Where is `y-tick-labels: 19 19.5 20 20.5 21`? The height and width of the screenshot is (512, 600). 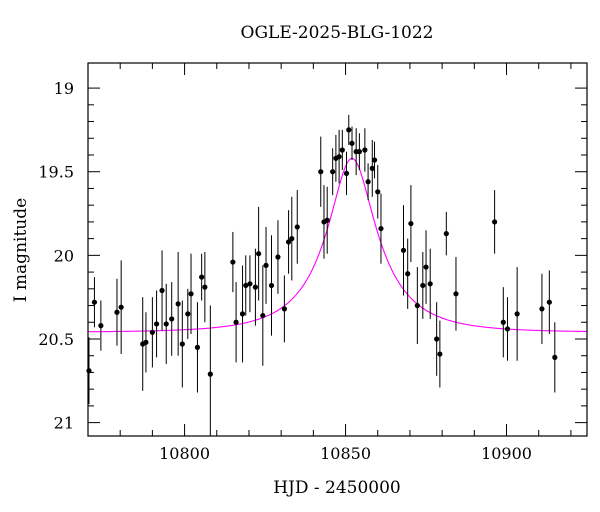
y-tick-labels: 19 19.5 20 20.5 21 is located at coordinates (56, 256).